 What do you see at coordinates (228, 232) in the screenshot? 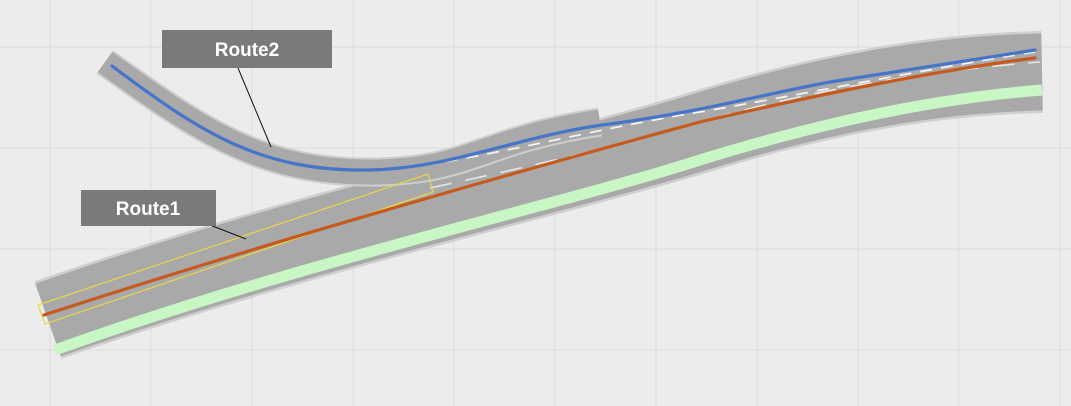
I see `route1-leader-line` at bounding box center [228, 232].